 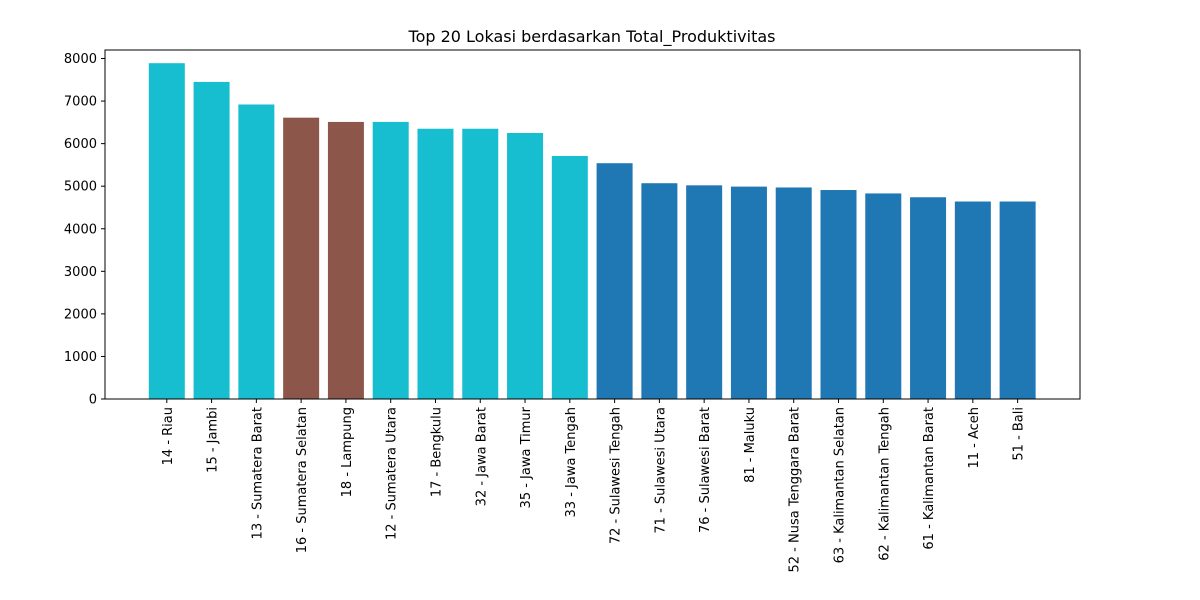 I want to click on x-tick-label: 12 - Sumatera Utara, so click(x=392, y=473).